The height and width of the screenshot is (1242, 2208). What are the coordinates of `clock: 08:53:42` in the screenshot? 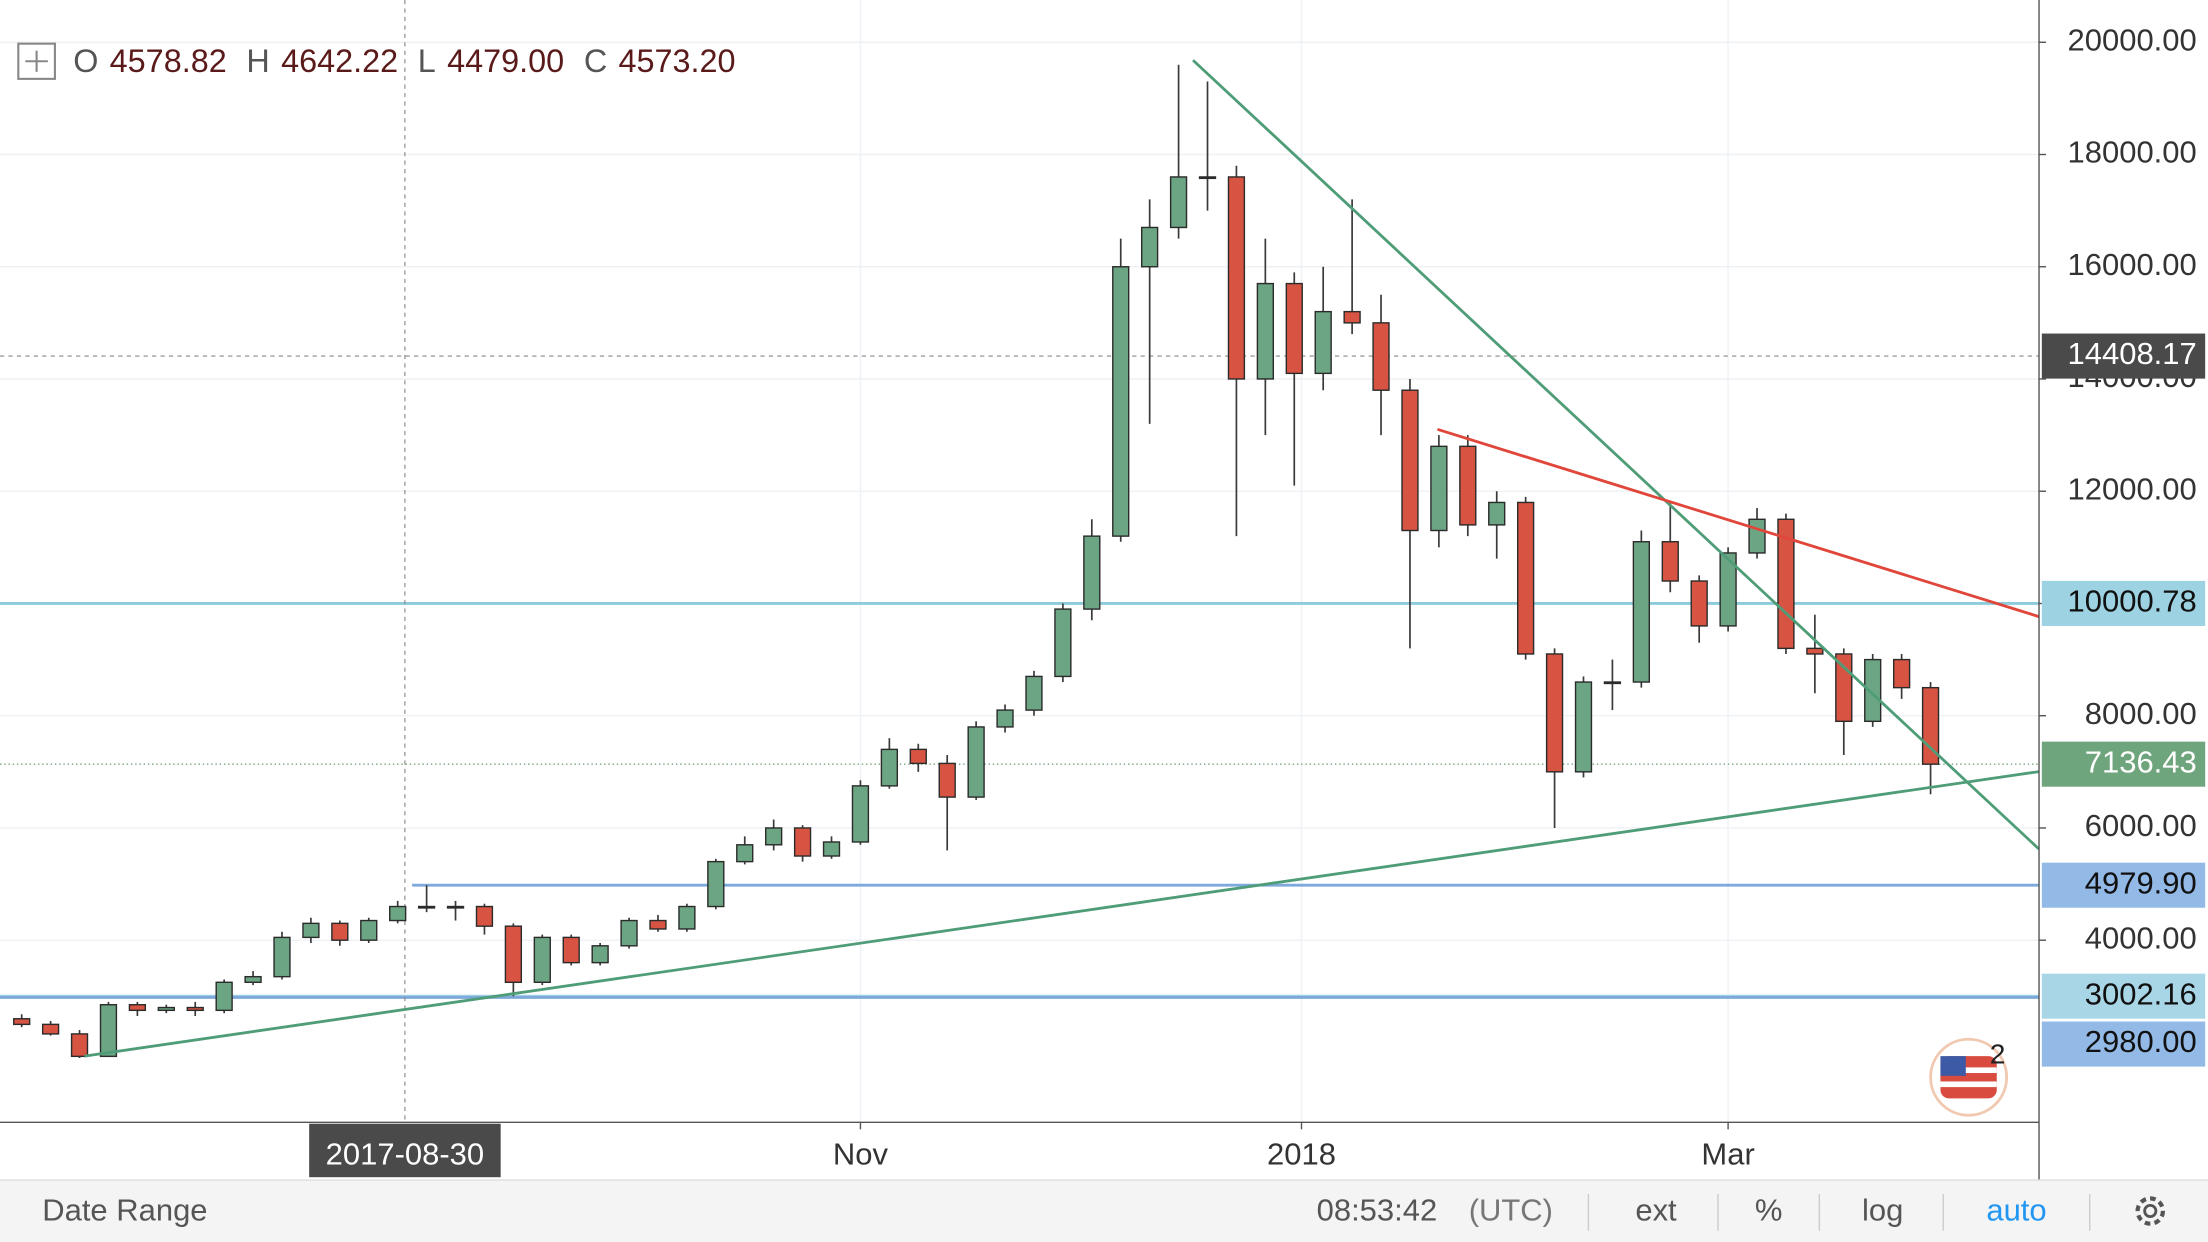 It's located at (1377, 1210).